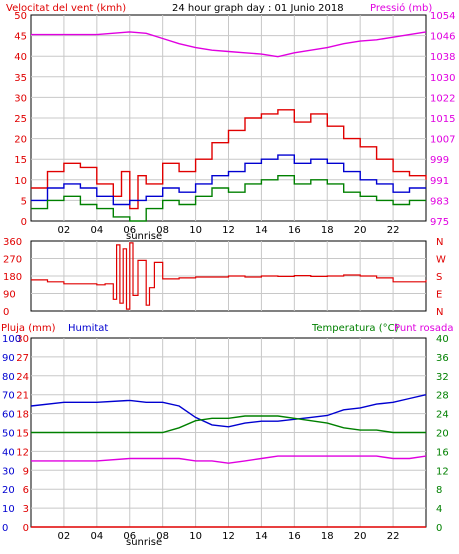  What do you see at coordinates (442, 452) in the screenshot?
I see `temperature-tick-label: 16` at bounding box center [442, 452].